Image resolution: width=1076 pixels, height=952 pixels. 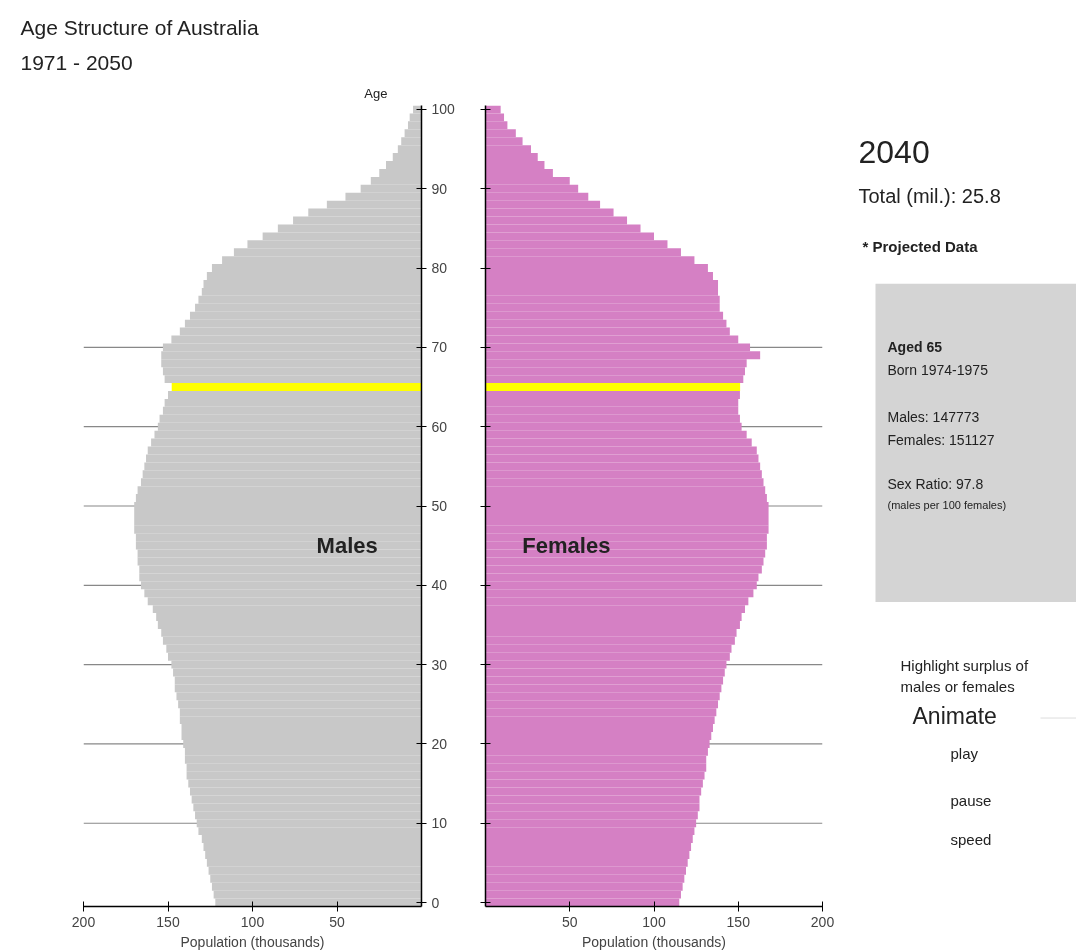 I want to click on chart-title: Age Structure of Australia, so click(x=139, y=27).